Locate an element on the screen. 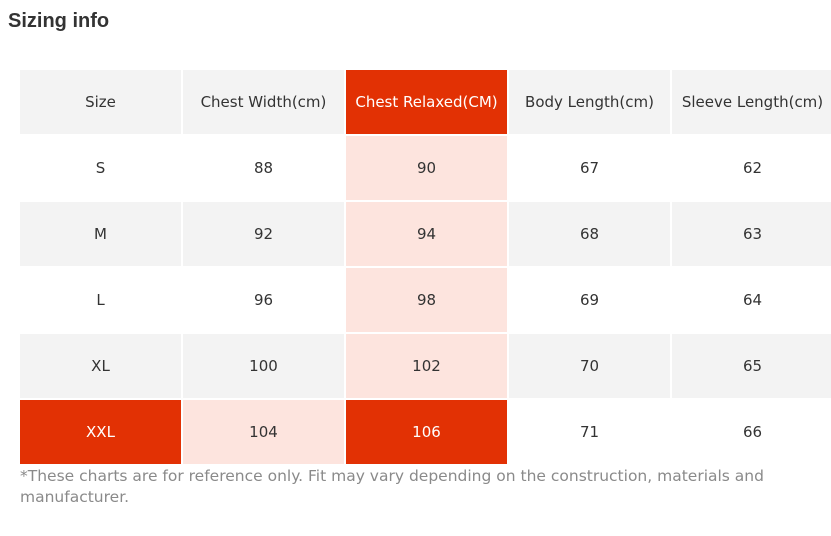 The width and height of the screenshot is (831, 536). table-cell: 65 is located at coordinates (751, 366).